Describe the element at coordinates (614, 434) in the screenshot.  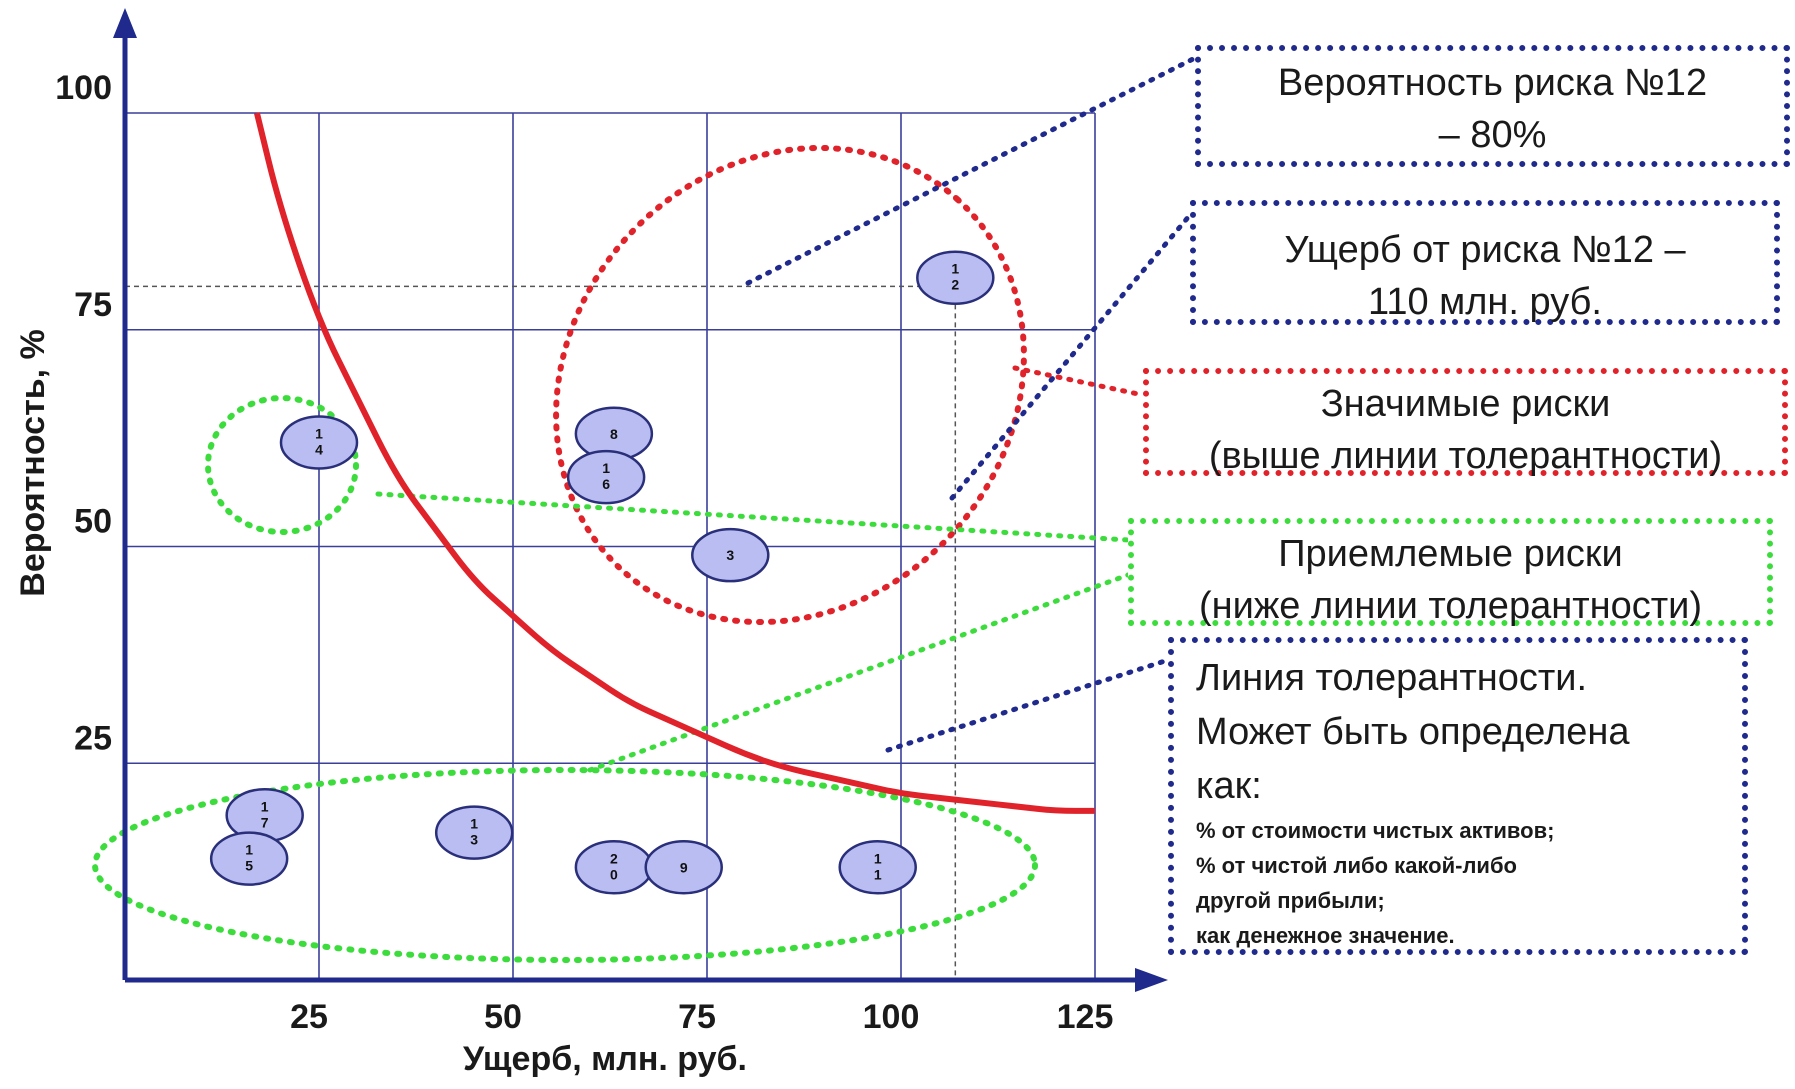
I see `risk-number: 8` at that location.